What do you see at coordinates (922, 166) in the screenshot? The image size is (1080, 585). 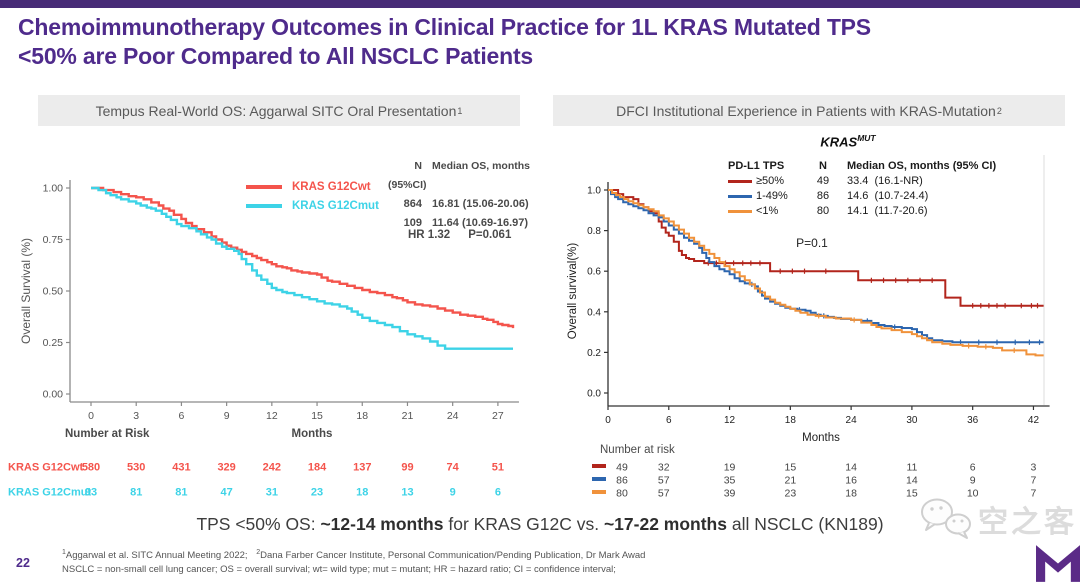 I see `median-header: Median OS, months (95% CI)` at bounding box center [922, 166].